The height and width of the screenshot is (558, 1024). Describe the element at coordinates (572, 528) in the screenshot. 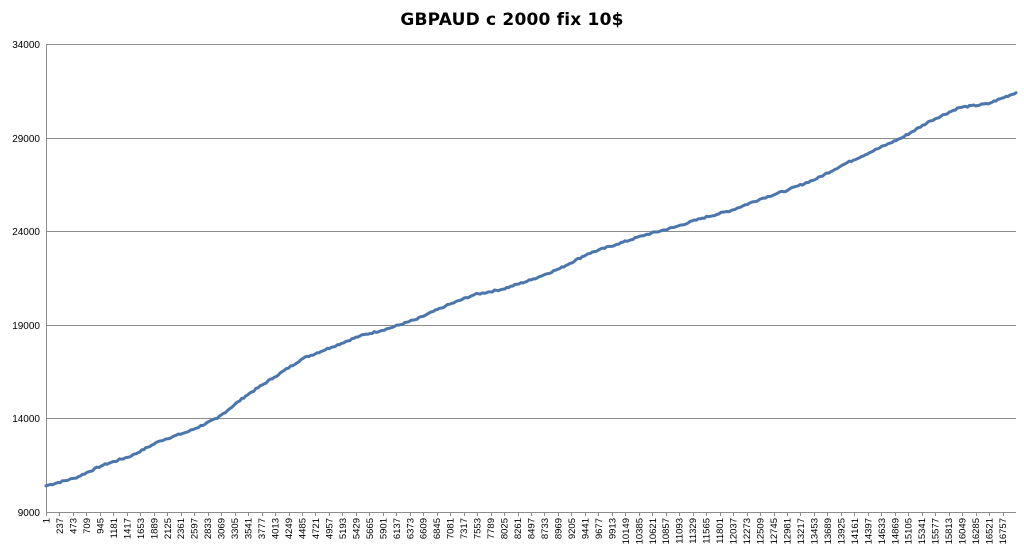

I see `x-tick-label: 9205` at that location.